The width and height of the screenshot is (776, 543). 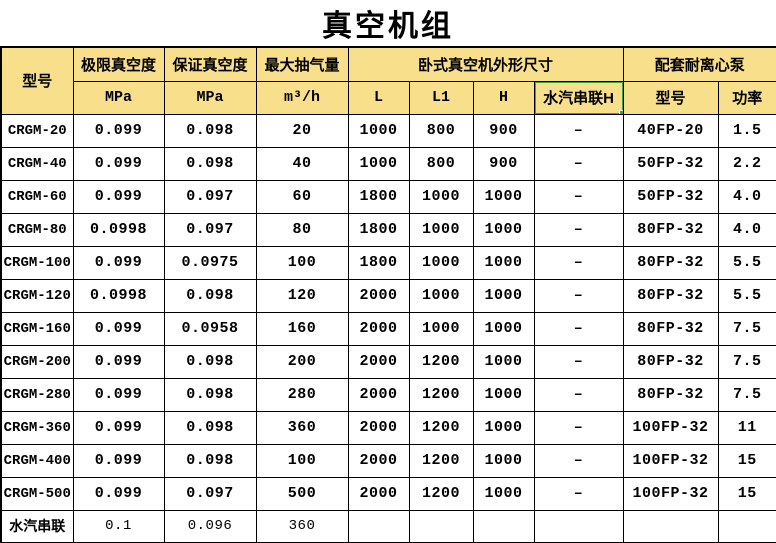 I want to click on capacity-cell: 60, so click(x=302, y=196).